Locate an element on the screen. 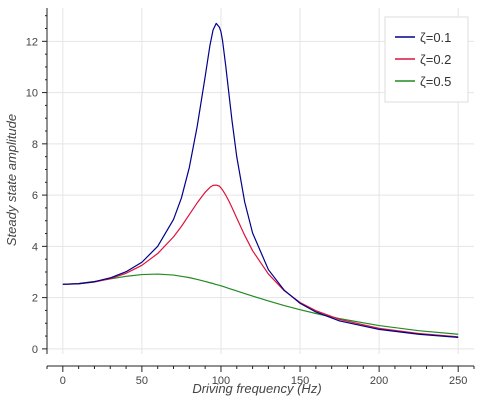  legend: ζ=0.1 ζ=0.2 ζ=0.5 is located at coordinates (426, 59).